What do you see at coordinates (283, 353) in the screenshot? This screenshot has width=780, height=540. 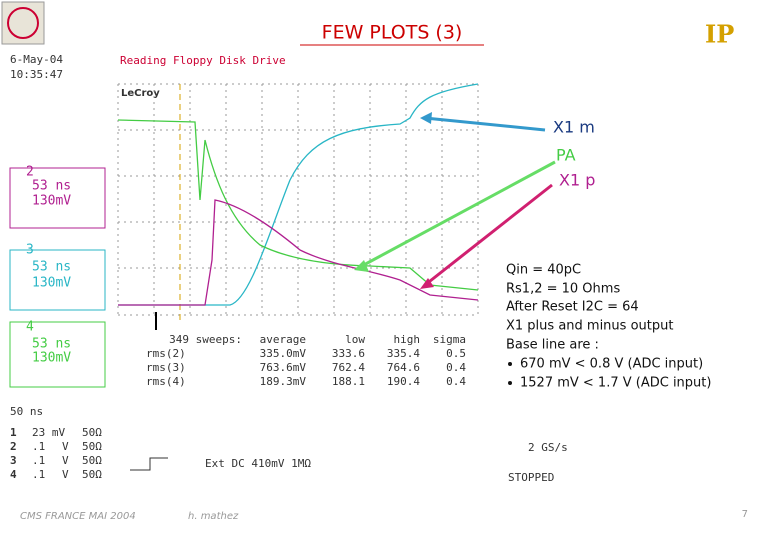 I see `stats-value: 335.0mV` at bounding box center [283, 353].